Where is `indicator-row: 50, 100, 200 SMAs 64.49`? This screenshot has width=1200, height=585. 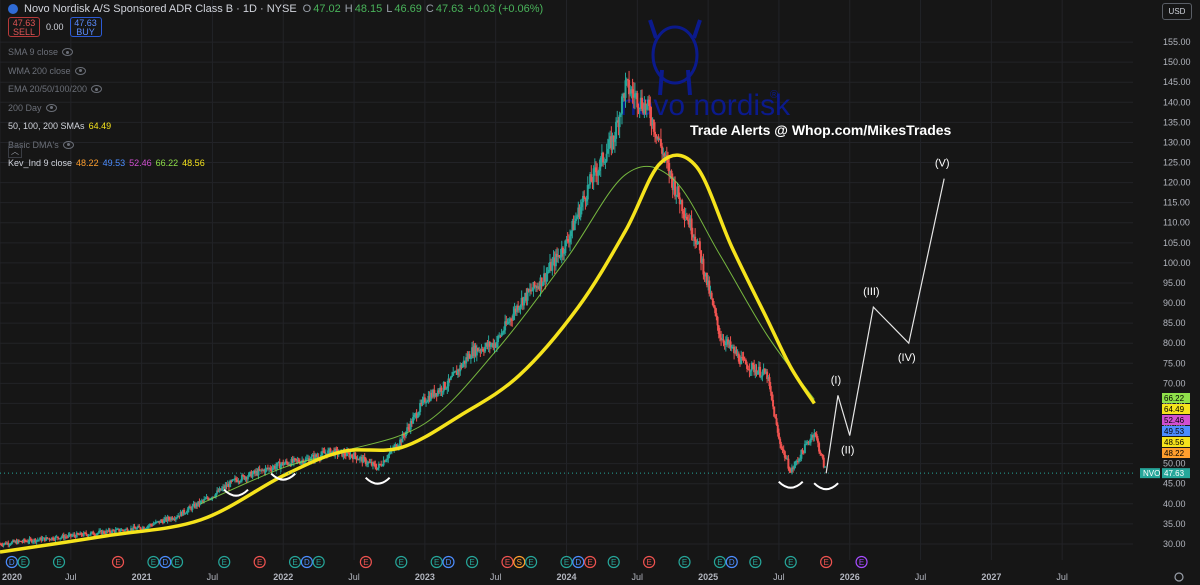 indicator-row: 50, 100, 200 SMAs 64.49 is located at coordinates (106, 126).